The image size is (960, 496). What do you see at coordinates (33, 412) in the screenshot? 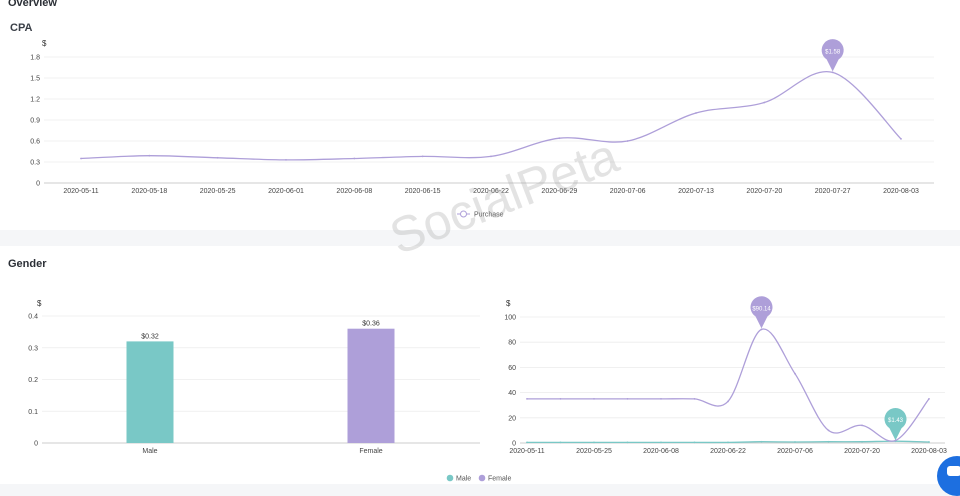
I see `gender-bar-y-tick: 0.1` at bounding box center [33, 412].